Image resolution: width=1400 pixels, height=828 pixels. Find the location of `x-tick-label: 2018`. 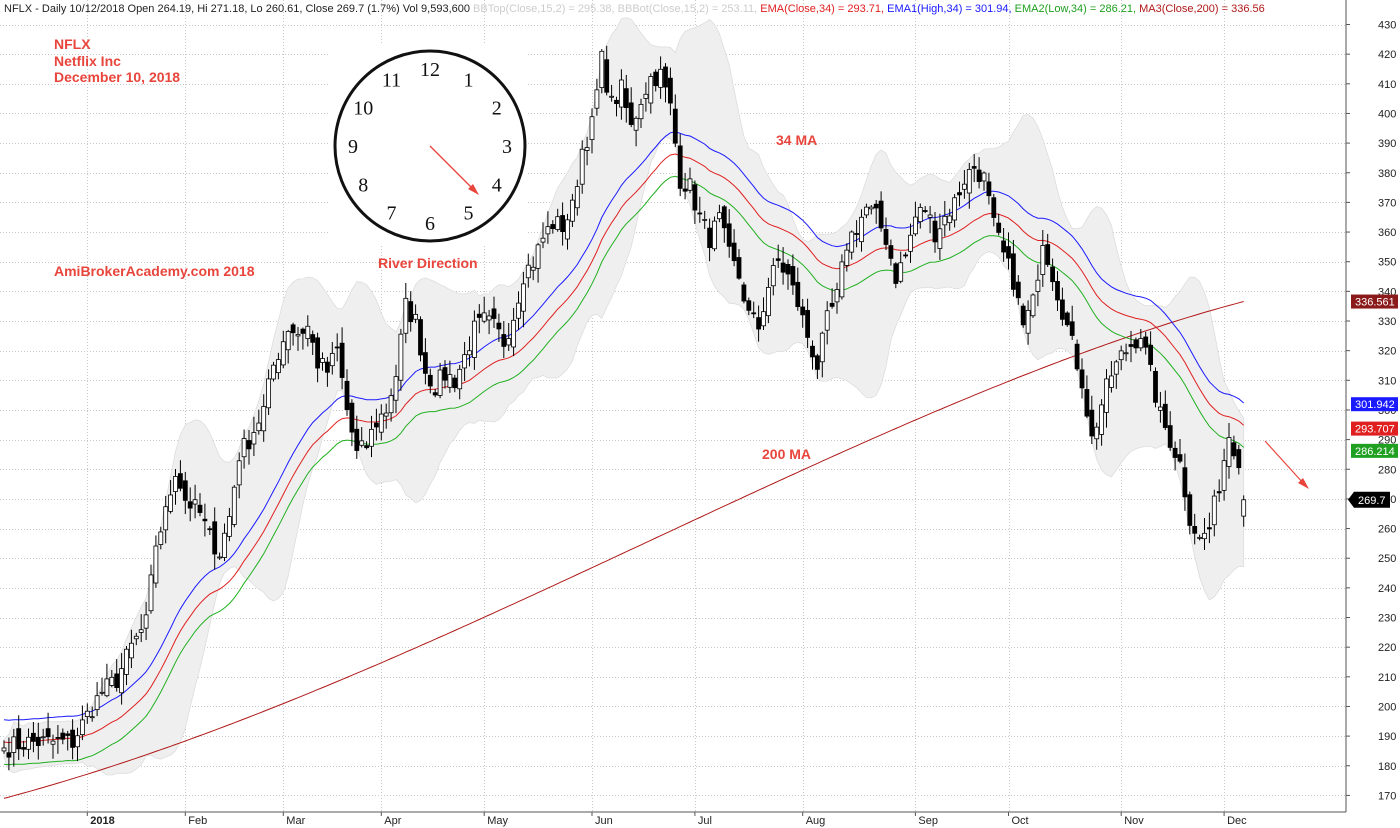

x-tick-label: 2018 is located at coordinates (102, 821).